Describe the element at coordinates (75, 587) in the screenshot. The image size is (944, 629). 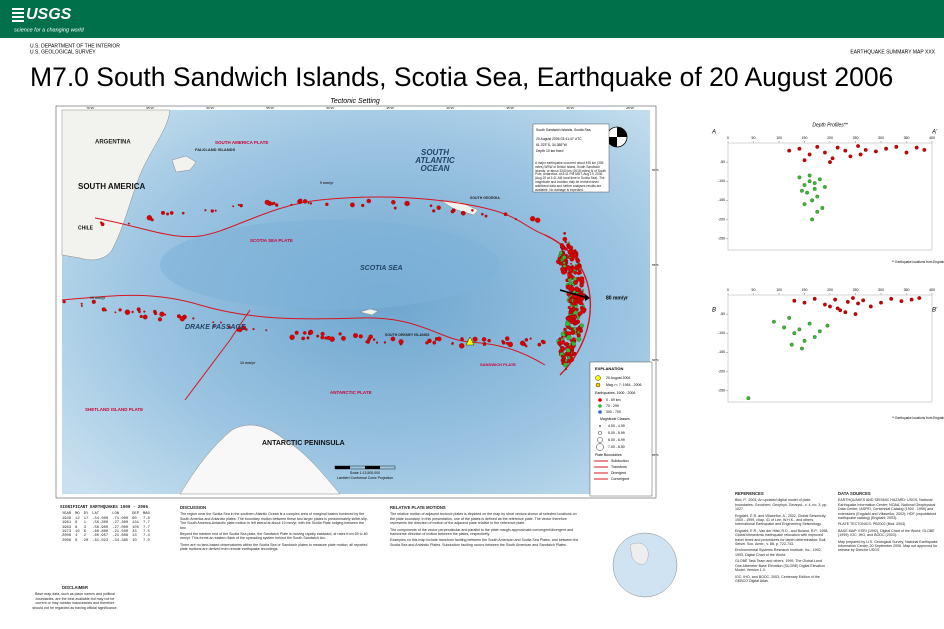
I see `heading: DISCLAIMER` at that location.